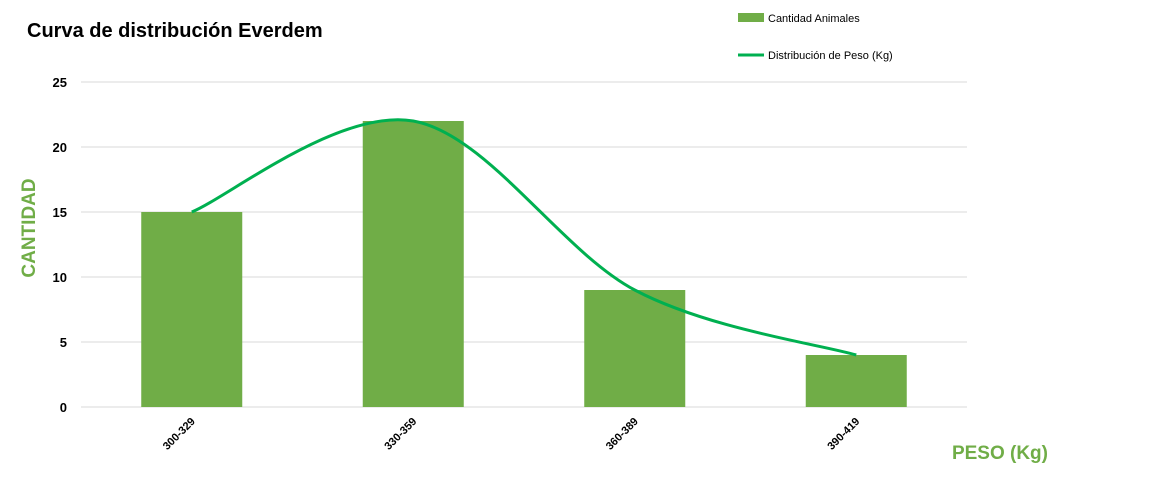 The height and width of the screenshot is (497, 1155). What do you see at coordinates (512, 434) in the screenshot?
I see `x-axis-ticks: 300-329 330-359 360-389 390-419` at bounding box center [512, 434].